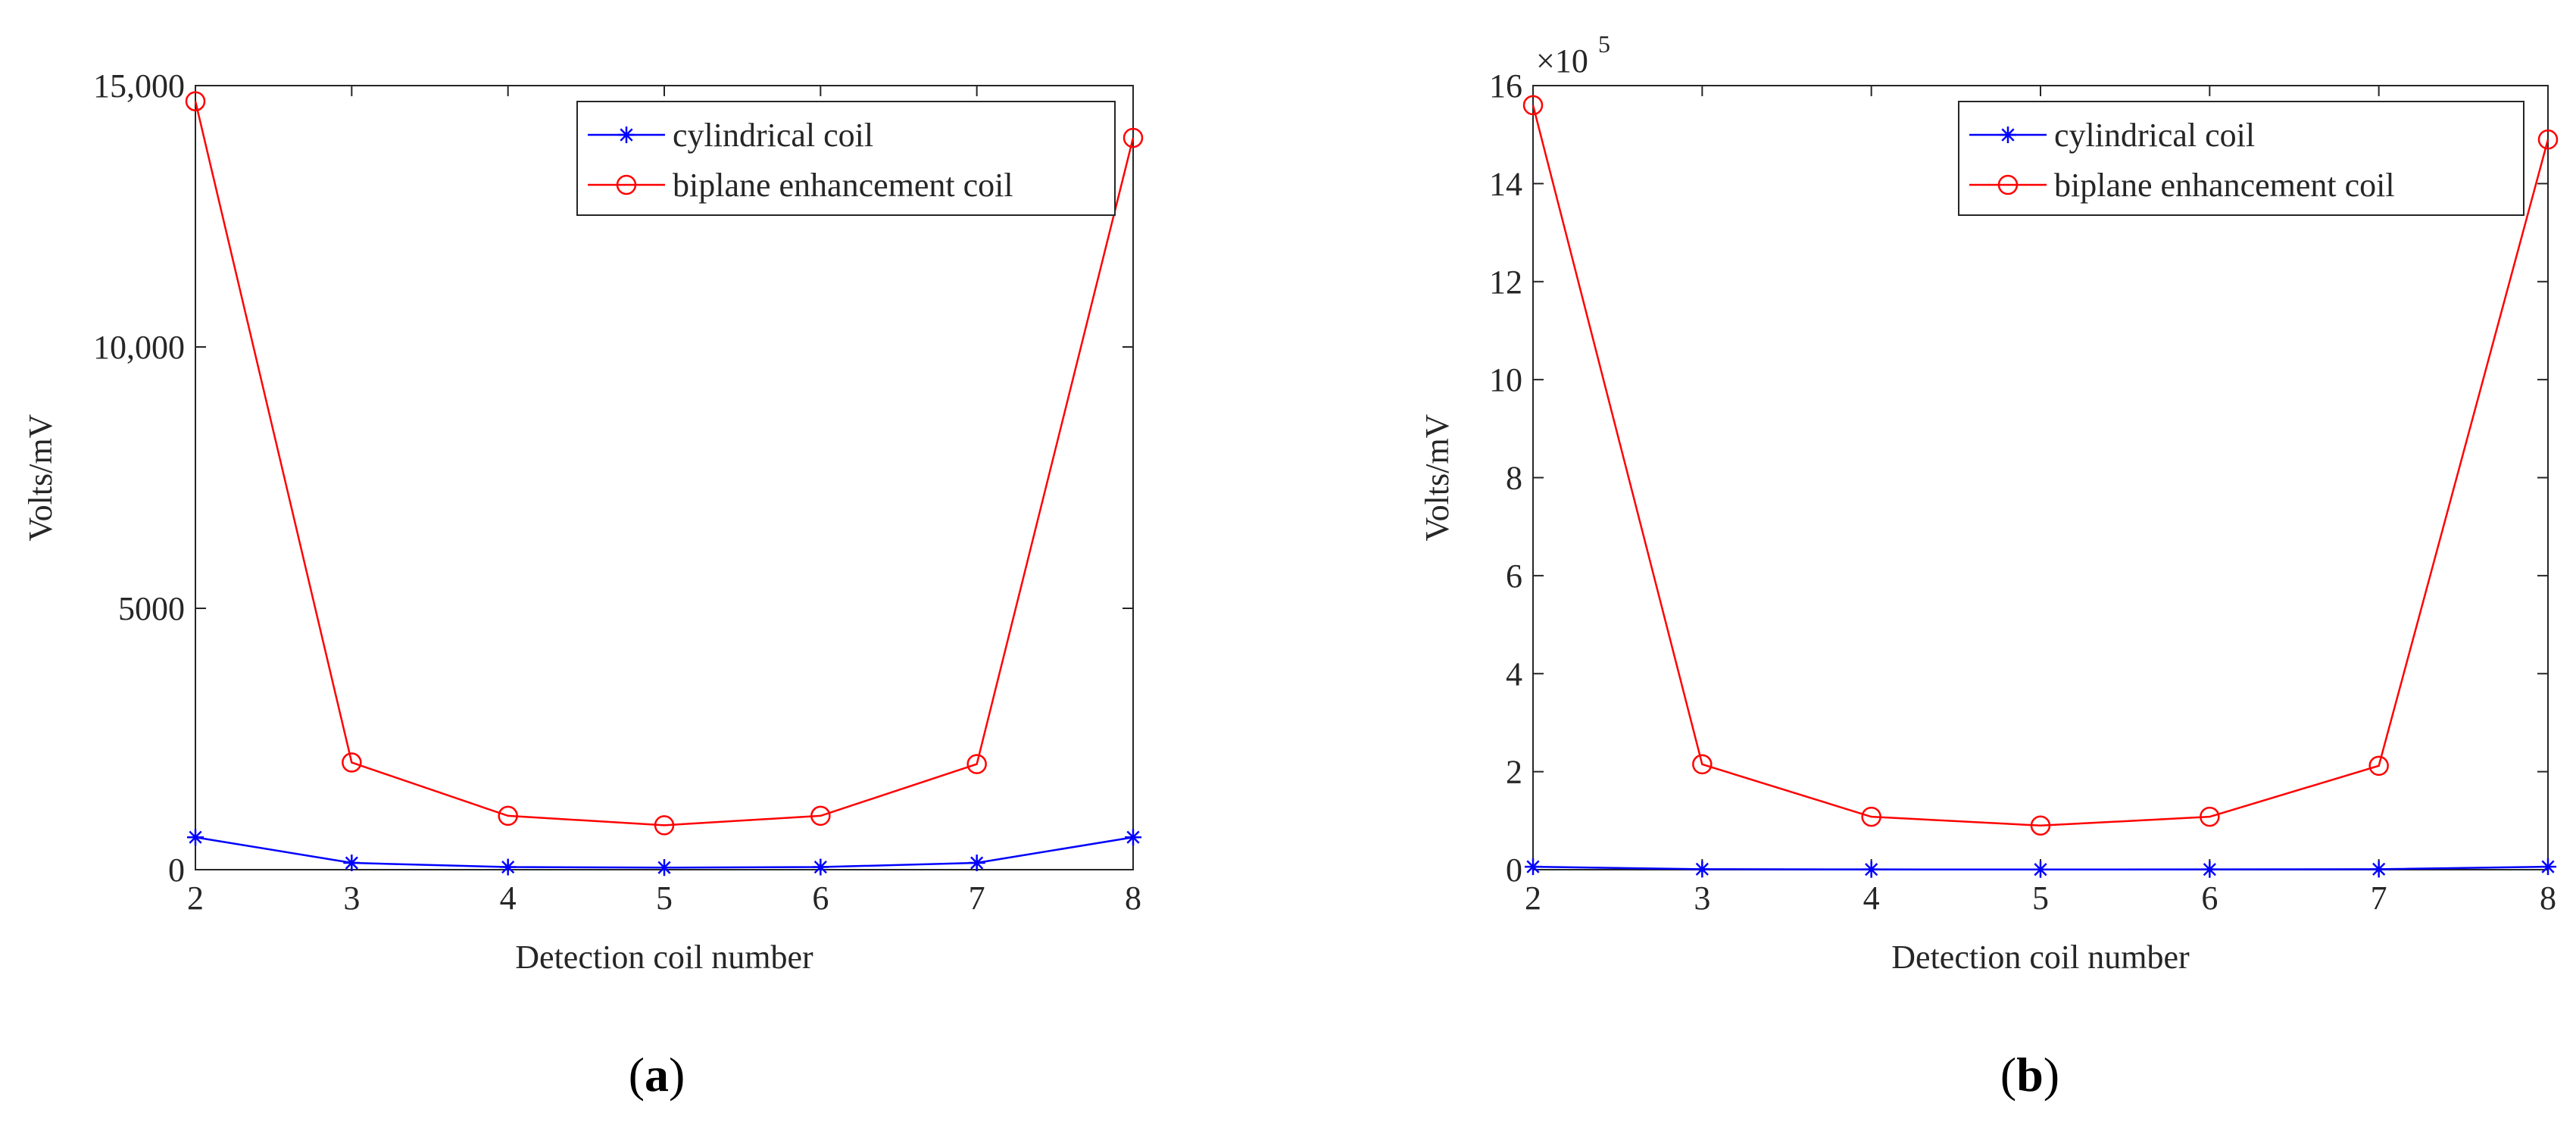 The image size is (2576, 1128). I want to click on y-tick-label: 14, so click(1506, 183).